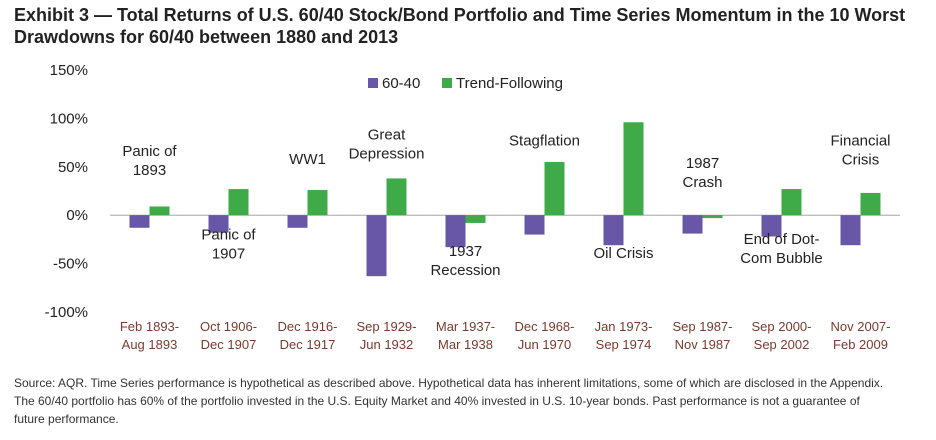 The image size is (936, 440). Describe the element at coordinates (70, 264) in the screenshot. I see `y-tick-label: -50%` at that location.